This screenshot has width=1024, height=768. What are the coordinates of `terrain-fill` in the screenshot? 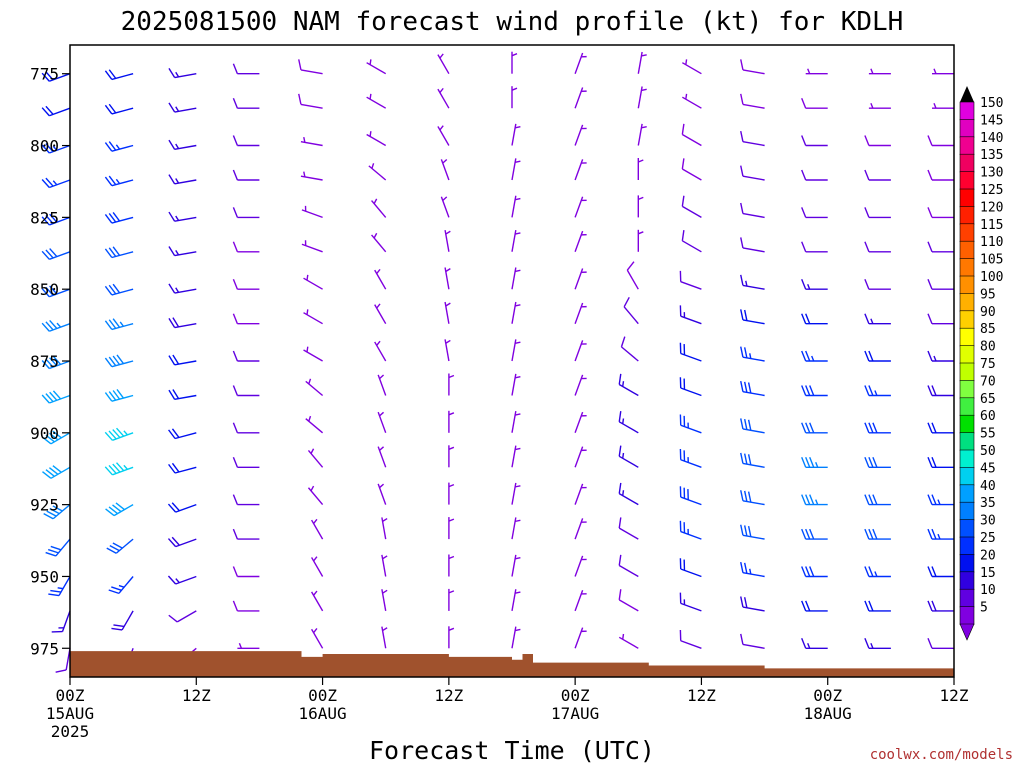 It's located at (512, 664).